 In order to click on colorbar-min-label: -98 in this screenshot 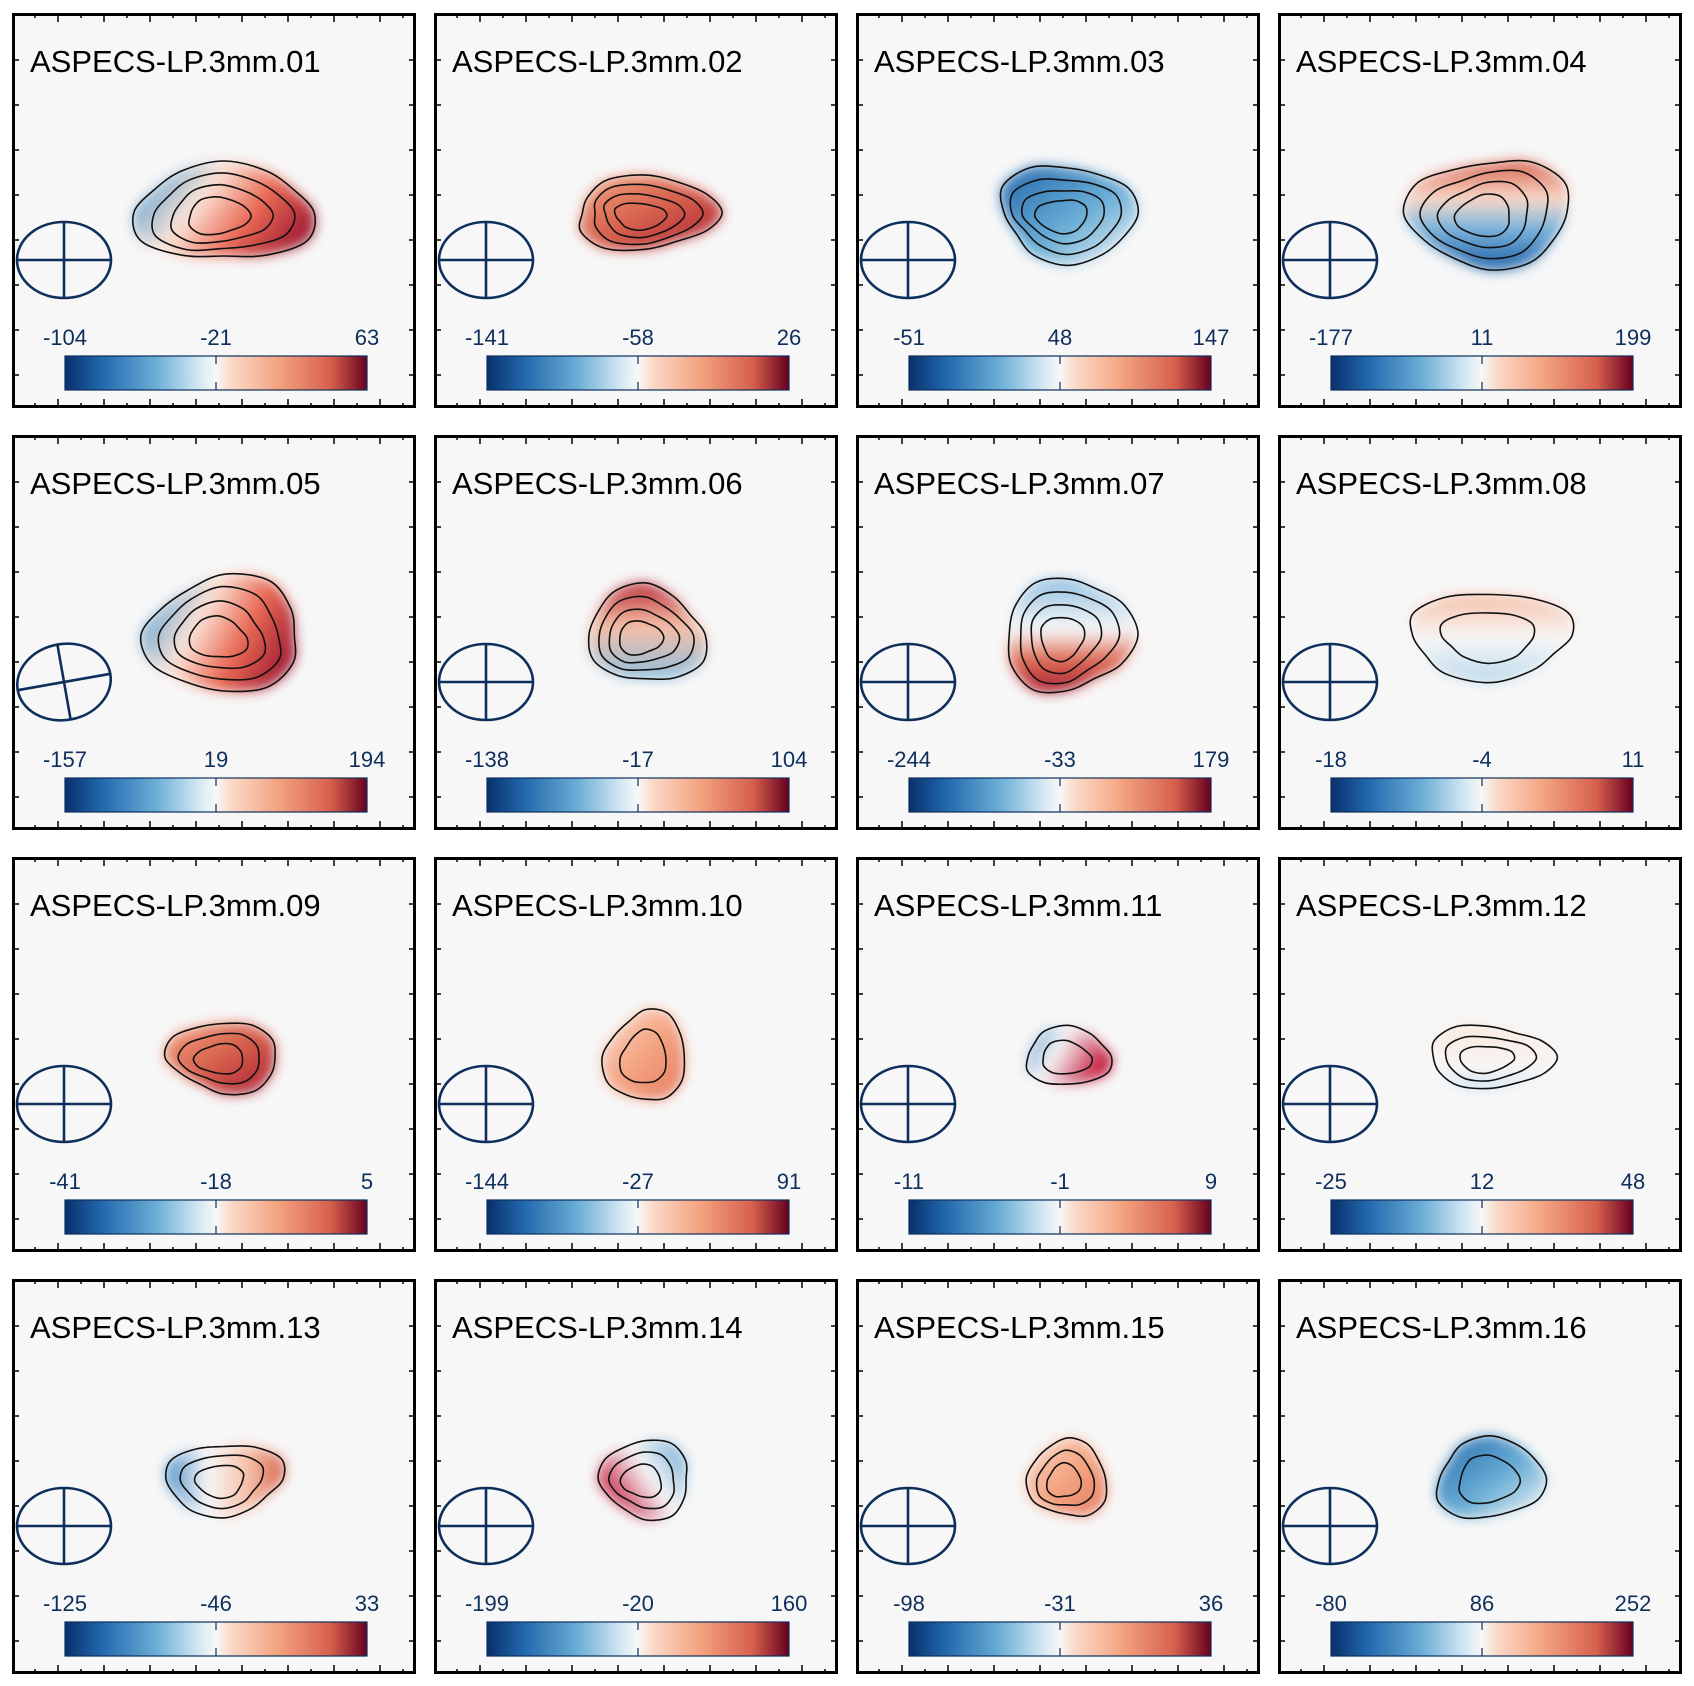, I will do `click(909, 1603)`.